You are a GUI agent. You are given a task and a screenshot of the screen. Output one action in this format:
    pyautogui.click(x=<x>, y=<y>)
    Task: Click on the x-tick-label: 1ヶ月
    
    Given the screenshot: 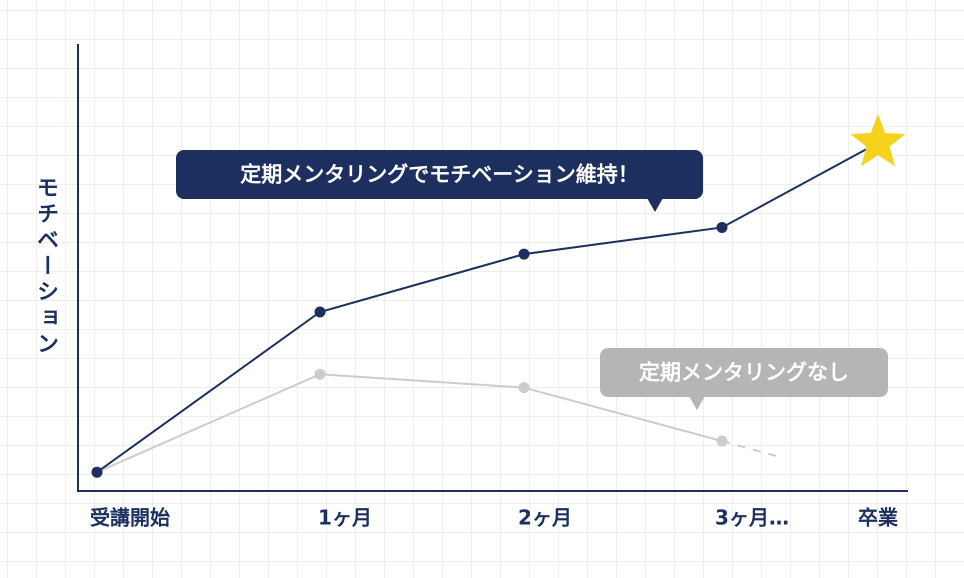 What is the action you would take?
    pyautogui.click(x=345, y=518)
    